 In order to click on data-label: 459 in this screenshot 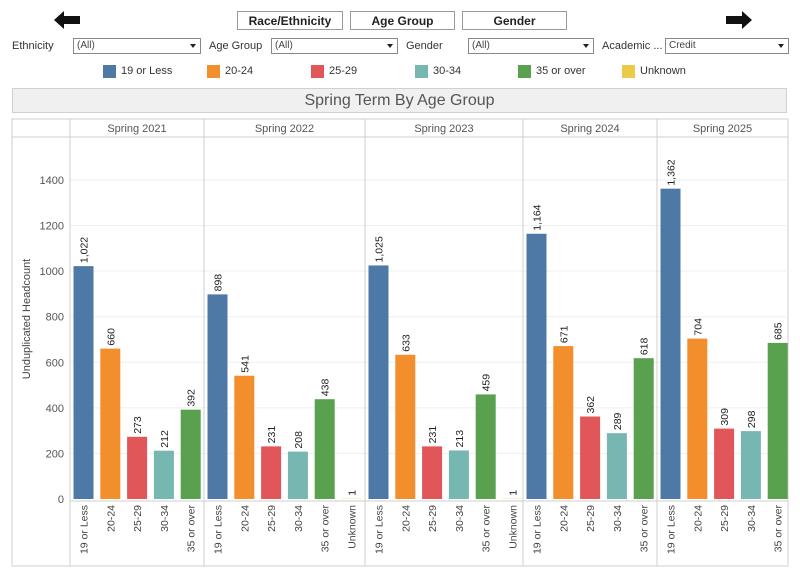, I will do `click(487, 383)`.